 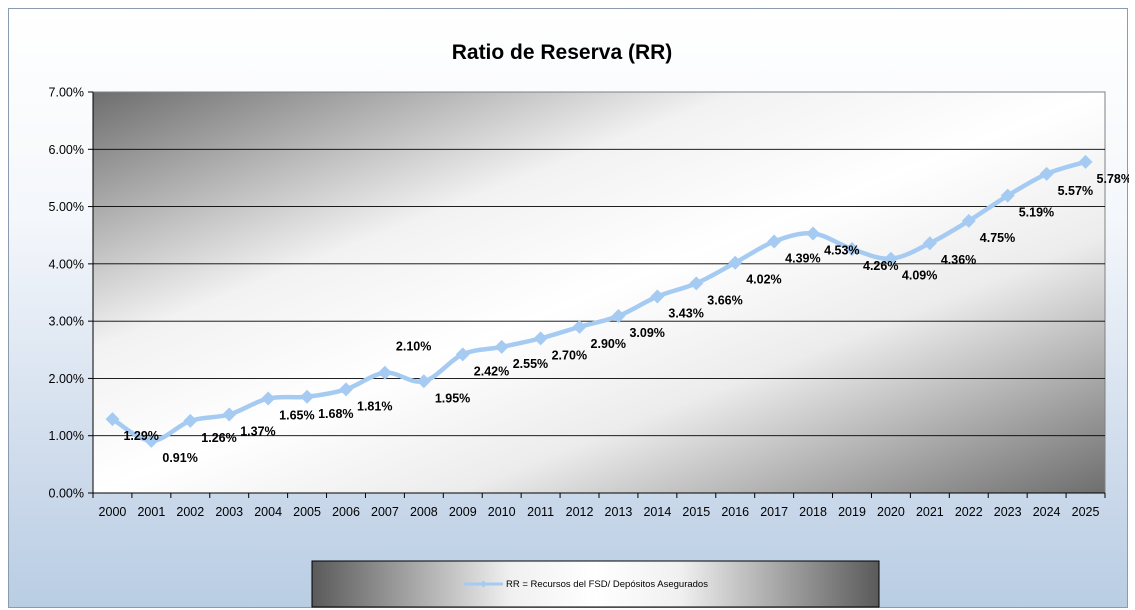 I want to click on data-label: 4.36%, so click(x=958, y=260).